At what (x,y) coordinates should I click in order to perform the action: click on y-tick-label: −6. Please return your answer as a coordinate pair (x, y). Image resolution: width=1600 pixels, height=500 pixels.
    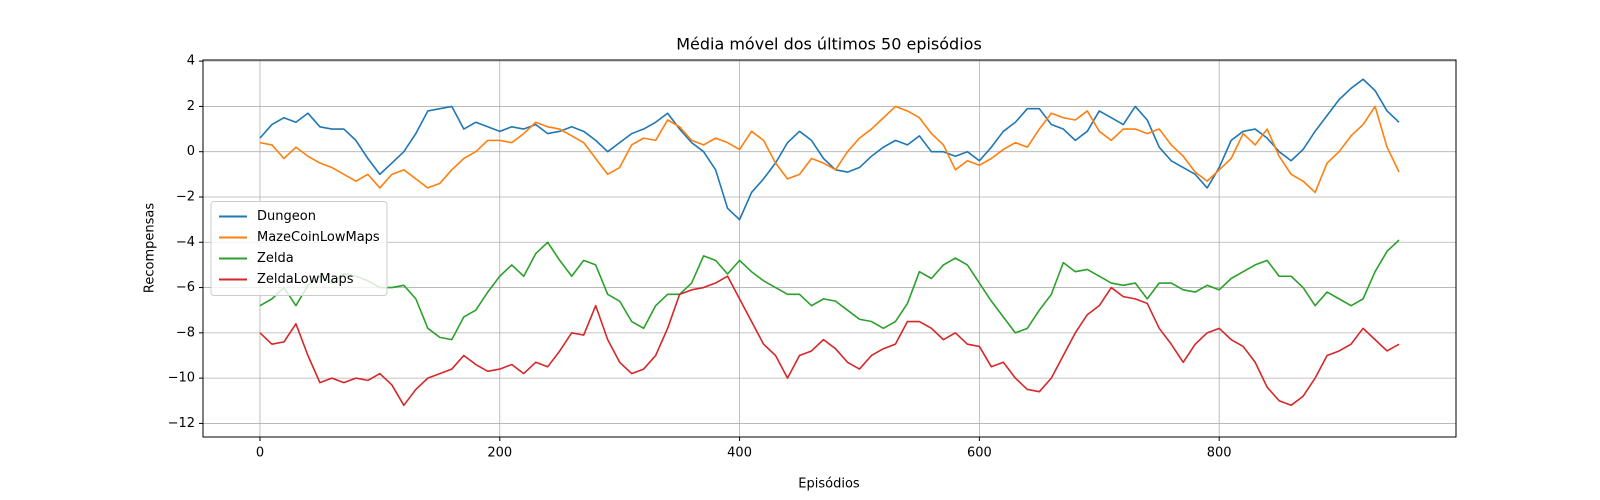
    Looking at the image, I should click on (185, 287).